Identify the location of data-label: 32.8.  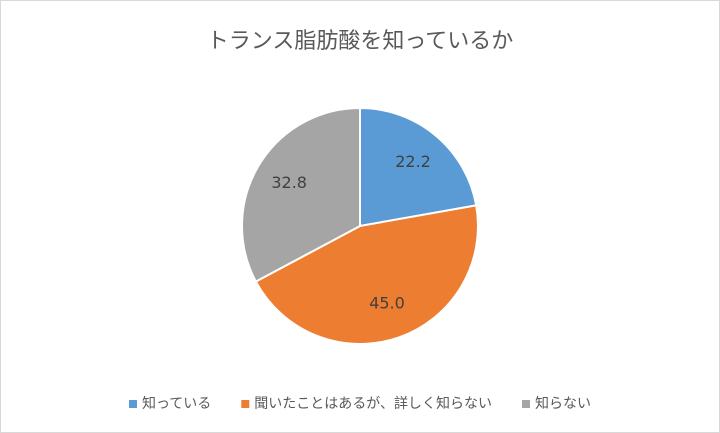
(289, 182).